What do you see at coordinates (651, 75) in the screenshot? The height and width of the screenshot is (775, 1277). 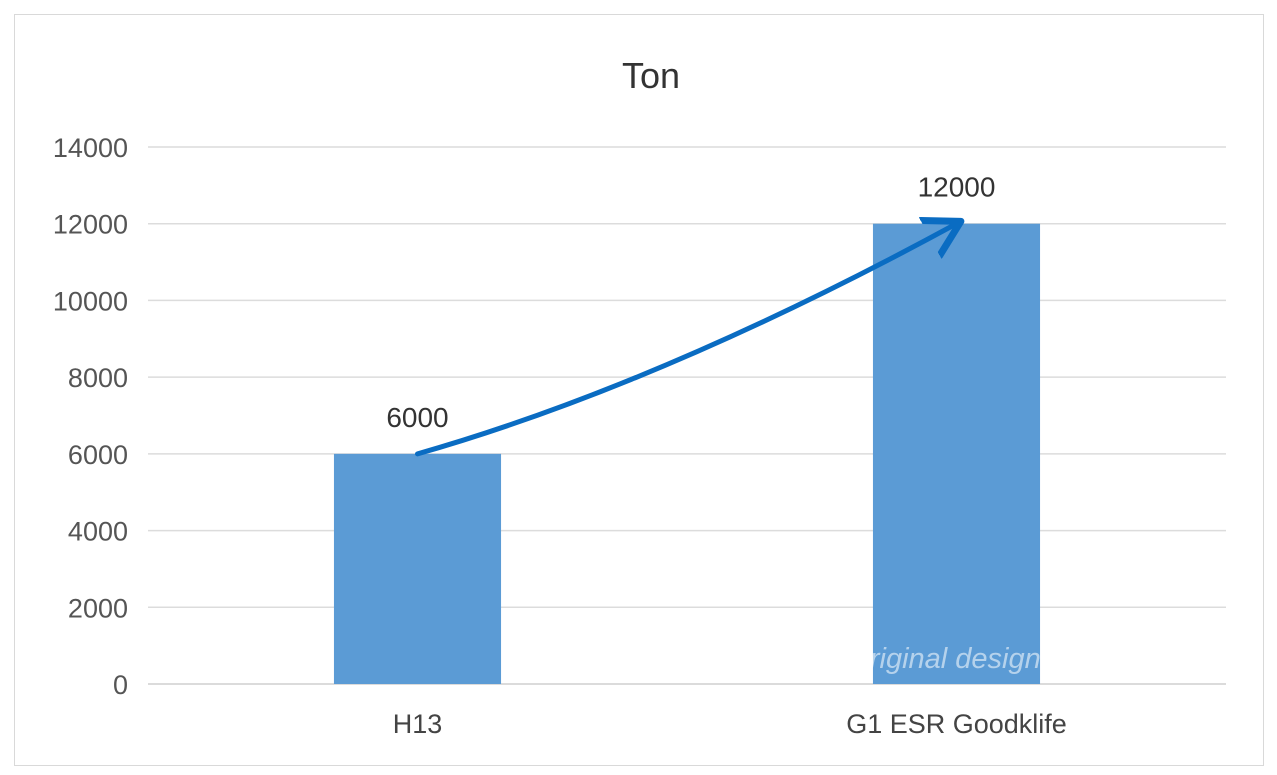 I see `chart-title: Ton` at bounding box center [651, 75].